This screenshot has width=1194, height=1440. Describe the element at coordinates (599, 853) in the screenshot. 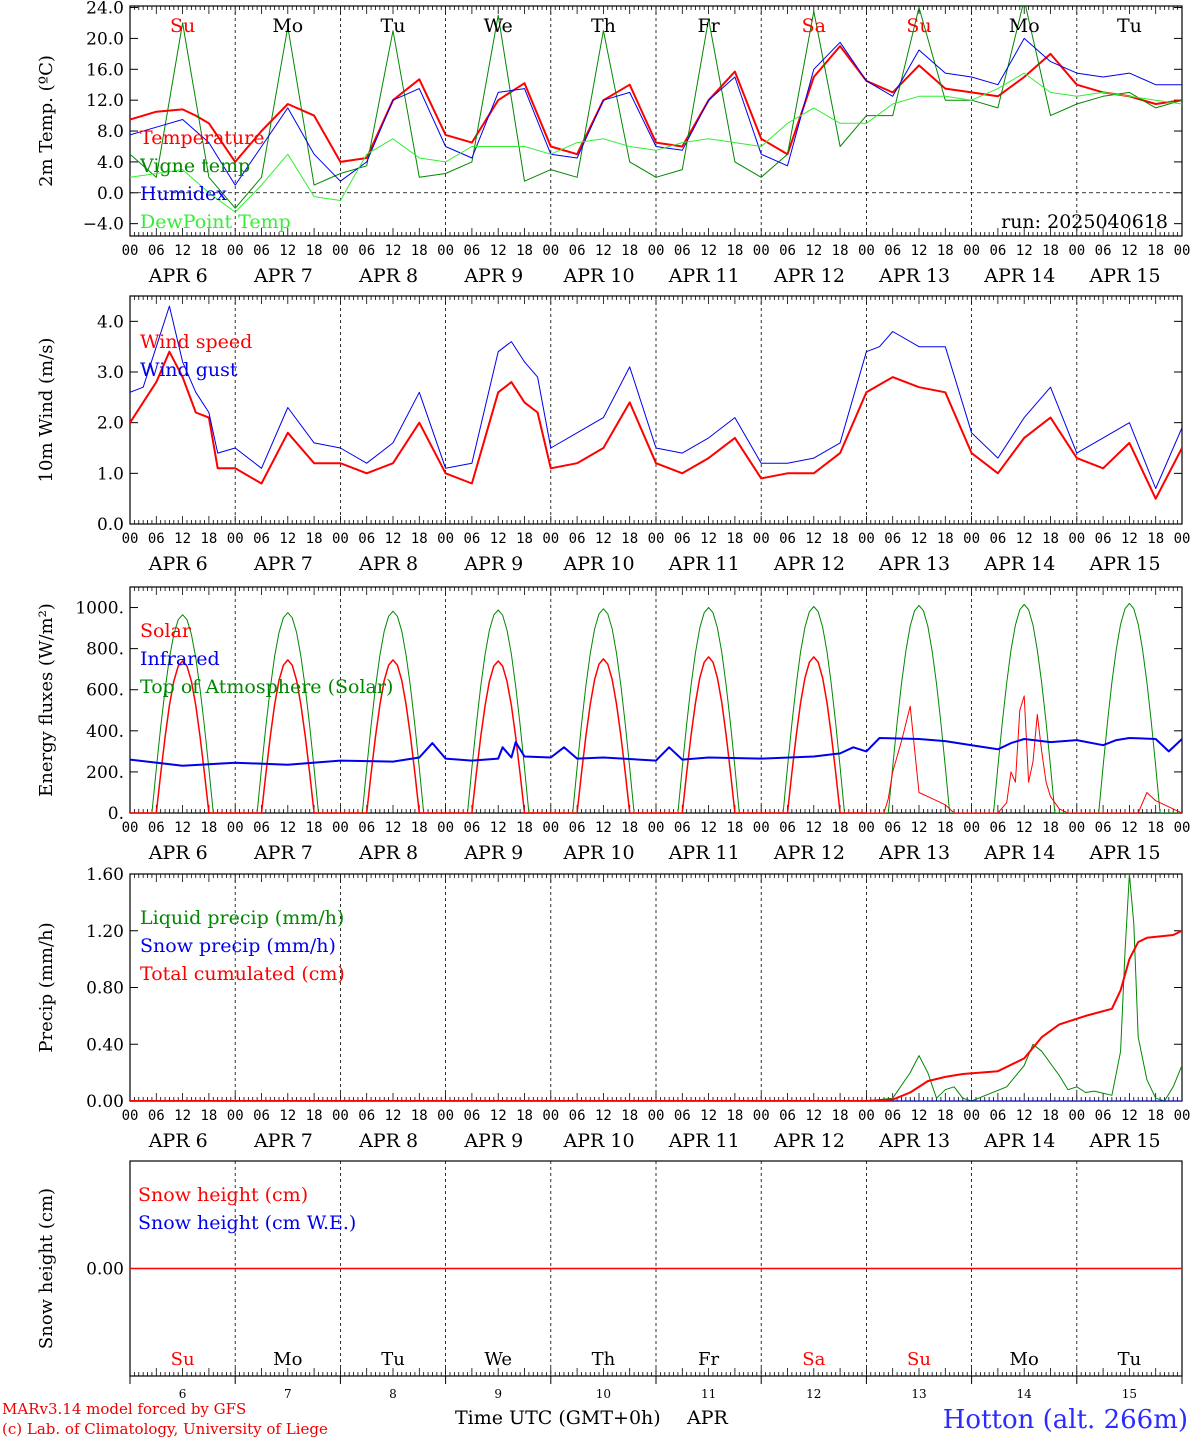

I see `x-date-label: APR 10` at that location.